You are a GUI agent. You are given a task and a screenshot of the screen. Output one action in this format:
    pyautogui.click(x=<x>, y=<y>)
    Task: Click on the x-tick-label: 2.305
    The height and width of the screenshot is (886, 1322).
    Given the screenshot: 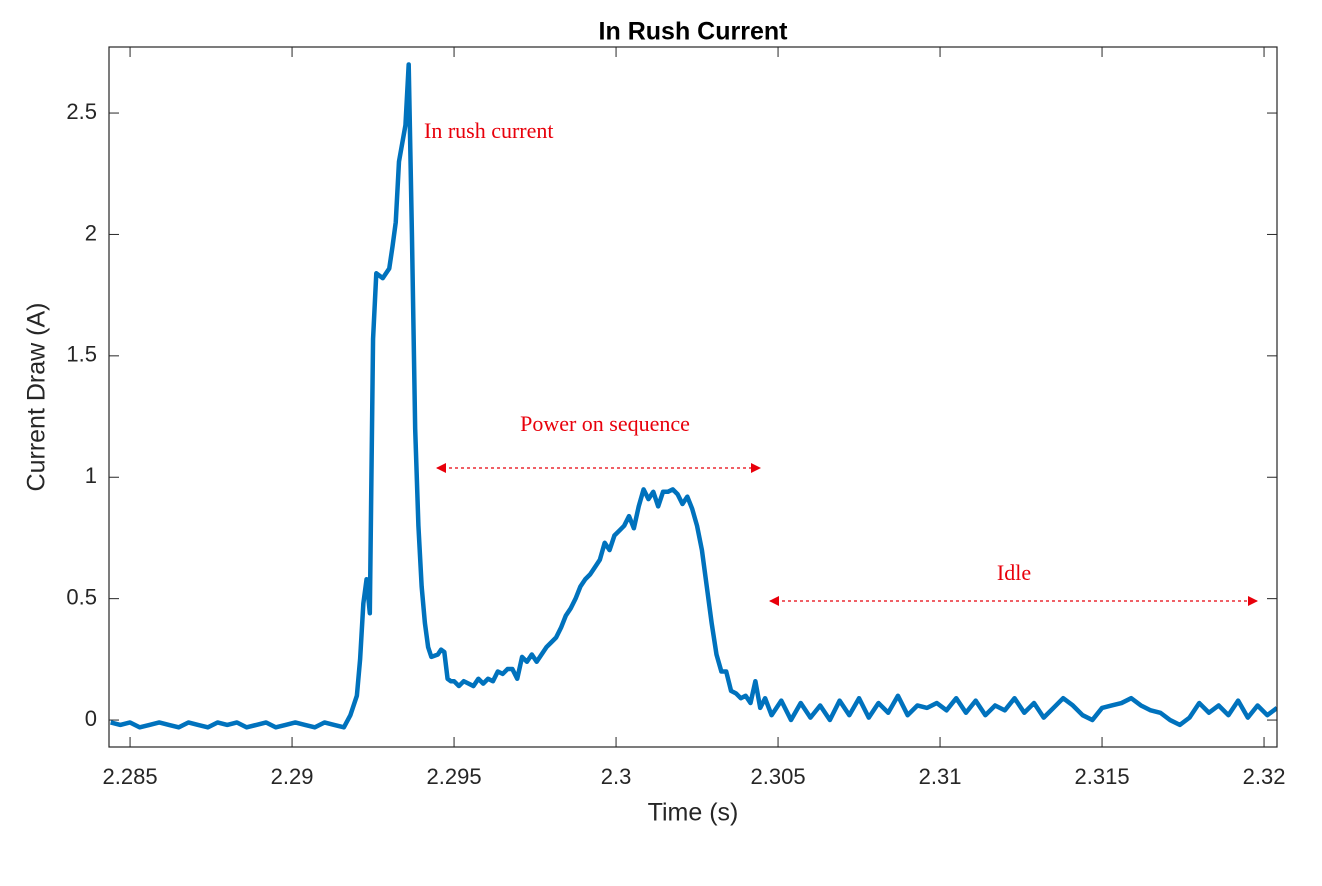 What is the action you would take?
    pyautogui.click(x=778, y=776)
    